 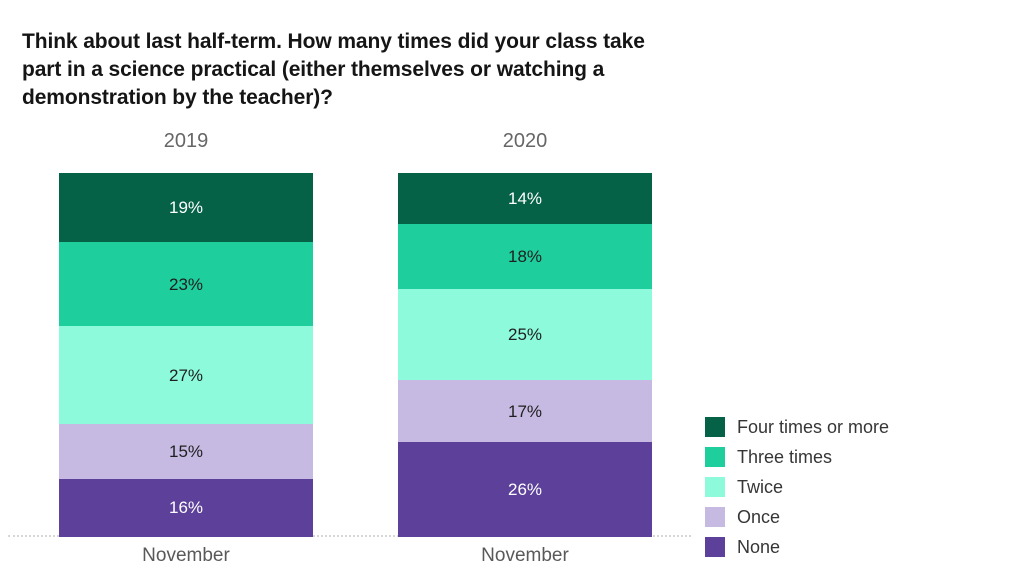 What do you see at coordinates (715, 427) in the screenshot?
I see `legend-swatch-four-times-or-more` at bounding box center [715, 427].